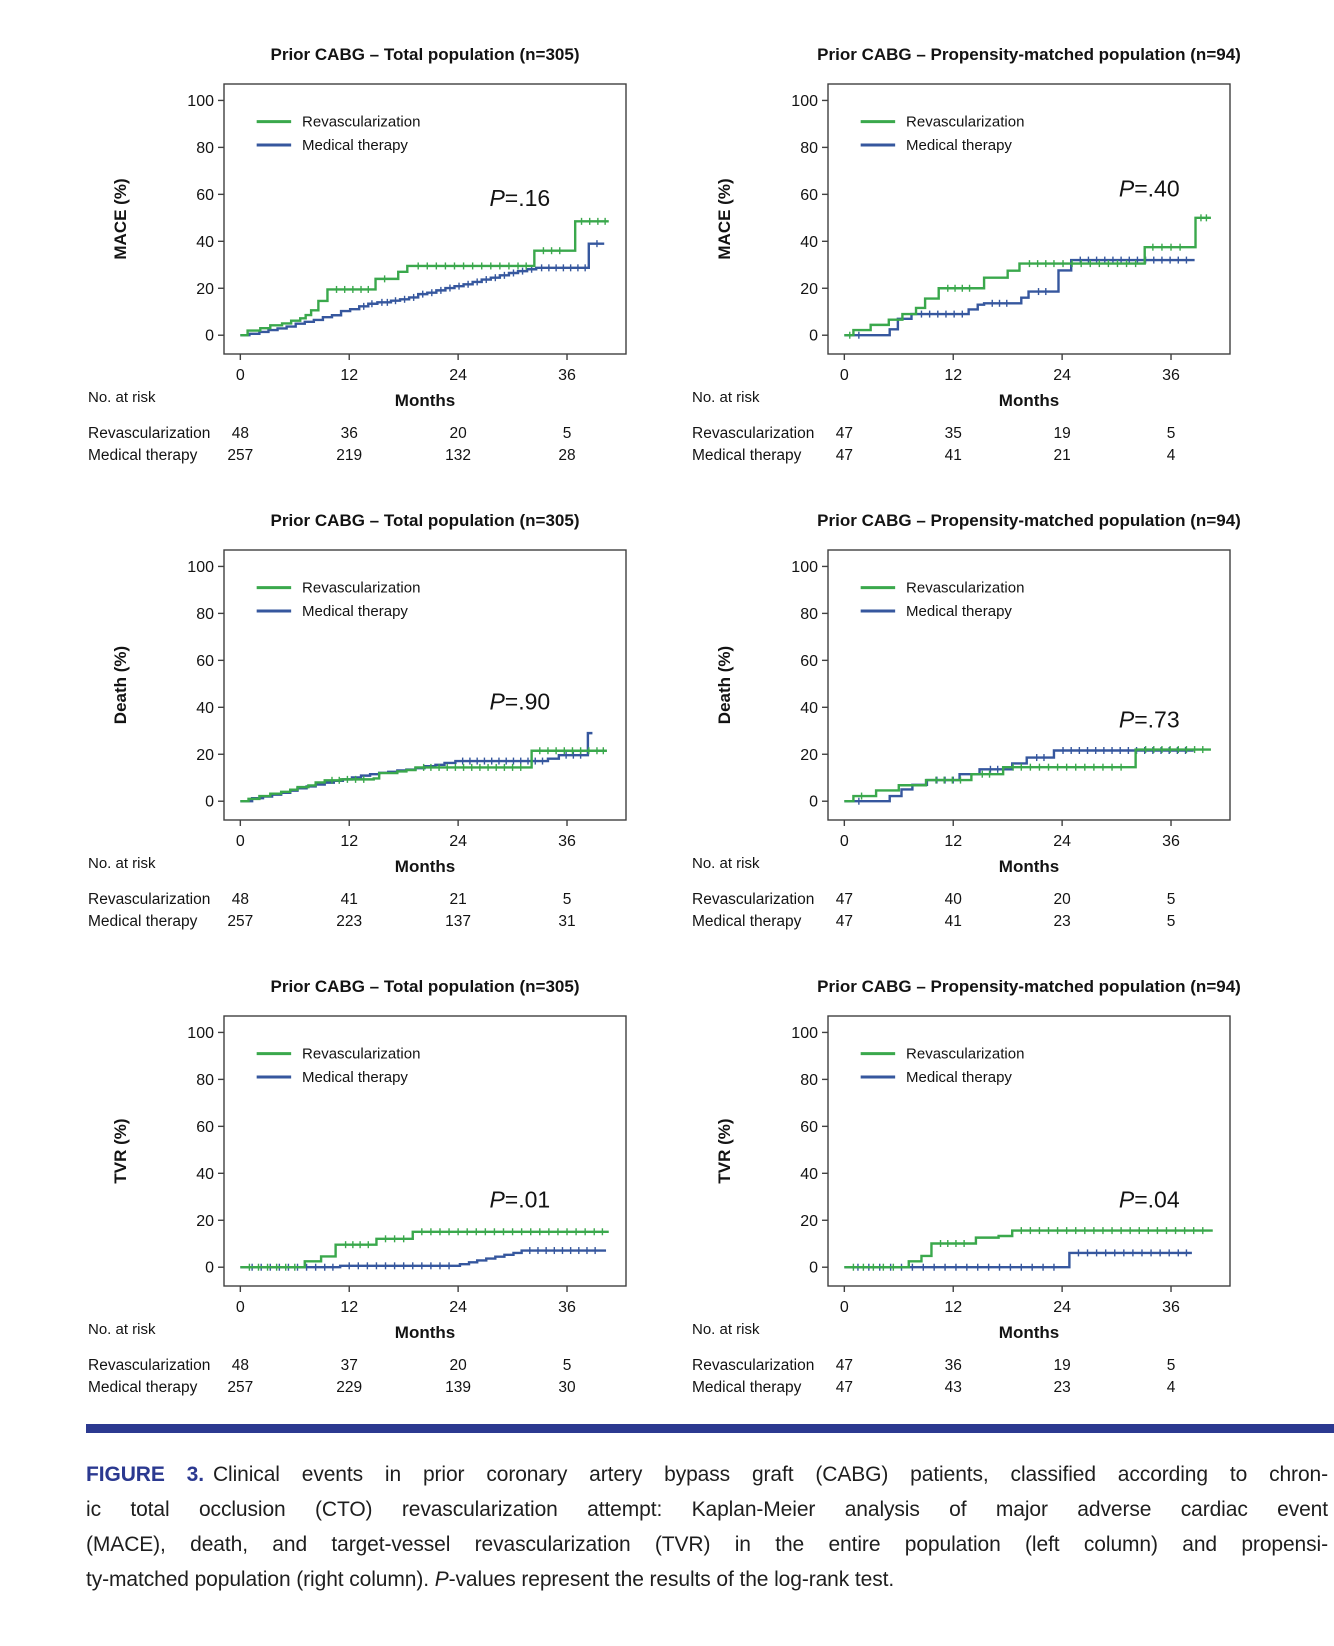 The height and width of the screenshot is (1646, 1334). I want to click on risk-value: 43, so click(953, 1387).